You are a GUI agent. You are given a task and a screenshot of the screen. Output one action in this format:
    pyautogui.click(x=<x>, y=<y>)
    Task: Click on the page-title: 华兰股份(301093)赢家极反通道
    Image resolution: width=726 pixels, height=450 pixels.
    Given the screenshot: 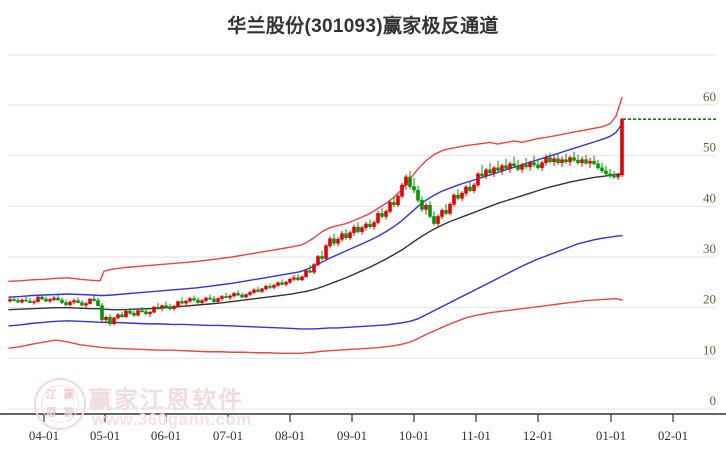 What is the action you would take?
    pyautogui.click(x=363, y=26)
    